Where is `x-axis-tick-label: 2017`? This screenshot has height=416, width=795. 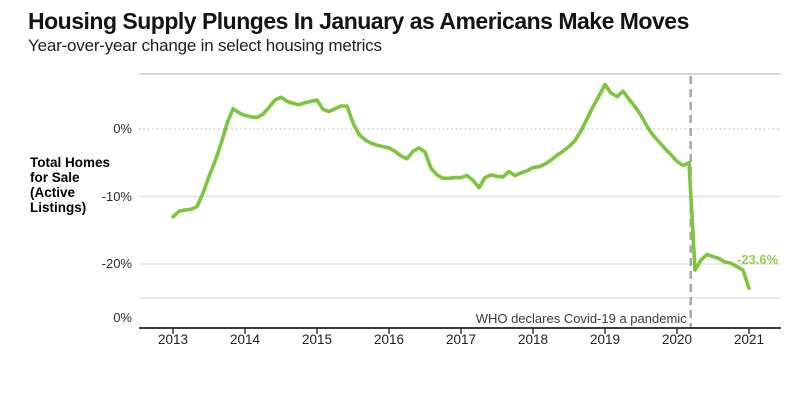
x-axis-tick-label: 2017 is located at coordinates (461, 339).